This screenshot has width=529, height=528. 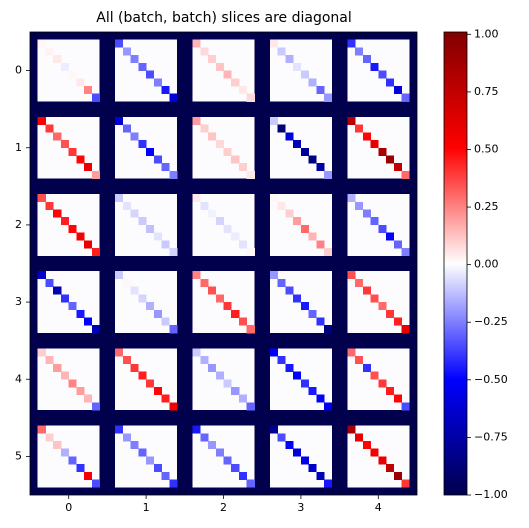 What do you see at coordinates (486, 91) in the screenshot?
I see `colorbar-tick-label: 0.75` at bounding box center [486, 91].